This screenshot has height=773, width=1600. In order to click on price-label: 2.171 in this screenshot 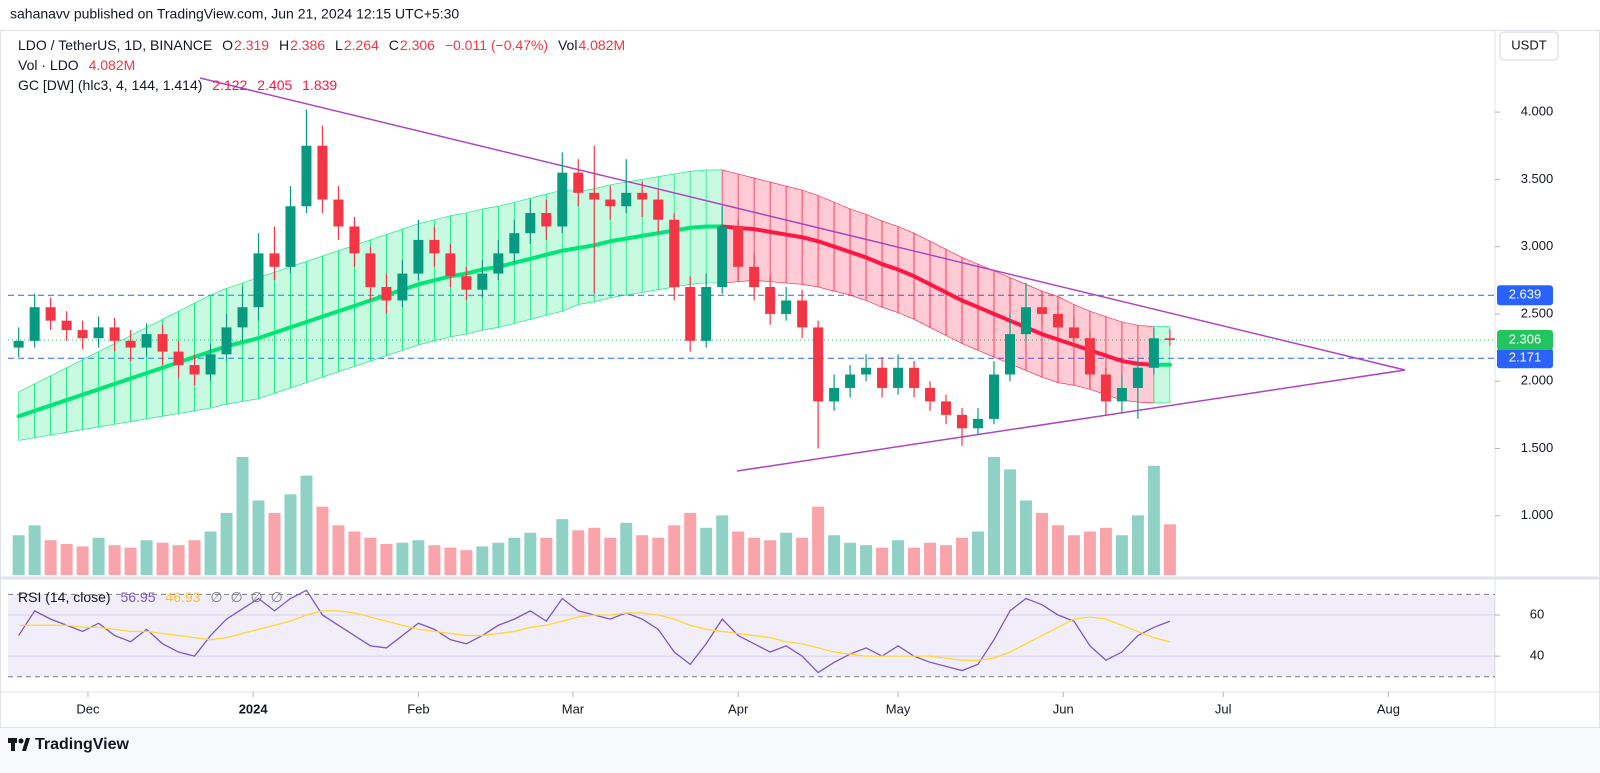, I will do `click(1525, 357)`.